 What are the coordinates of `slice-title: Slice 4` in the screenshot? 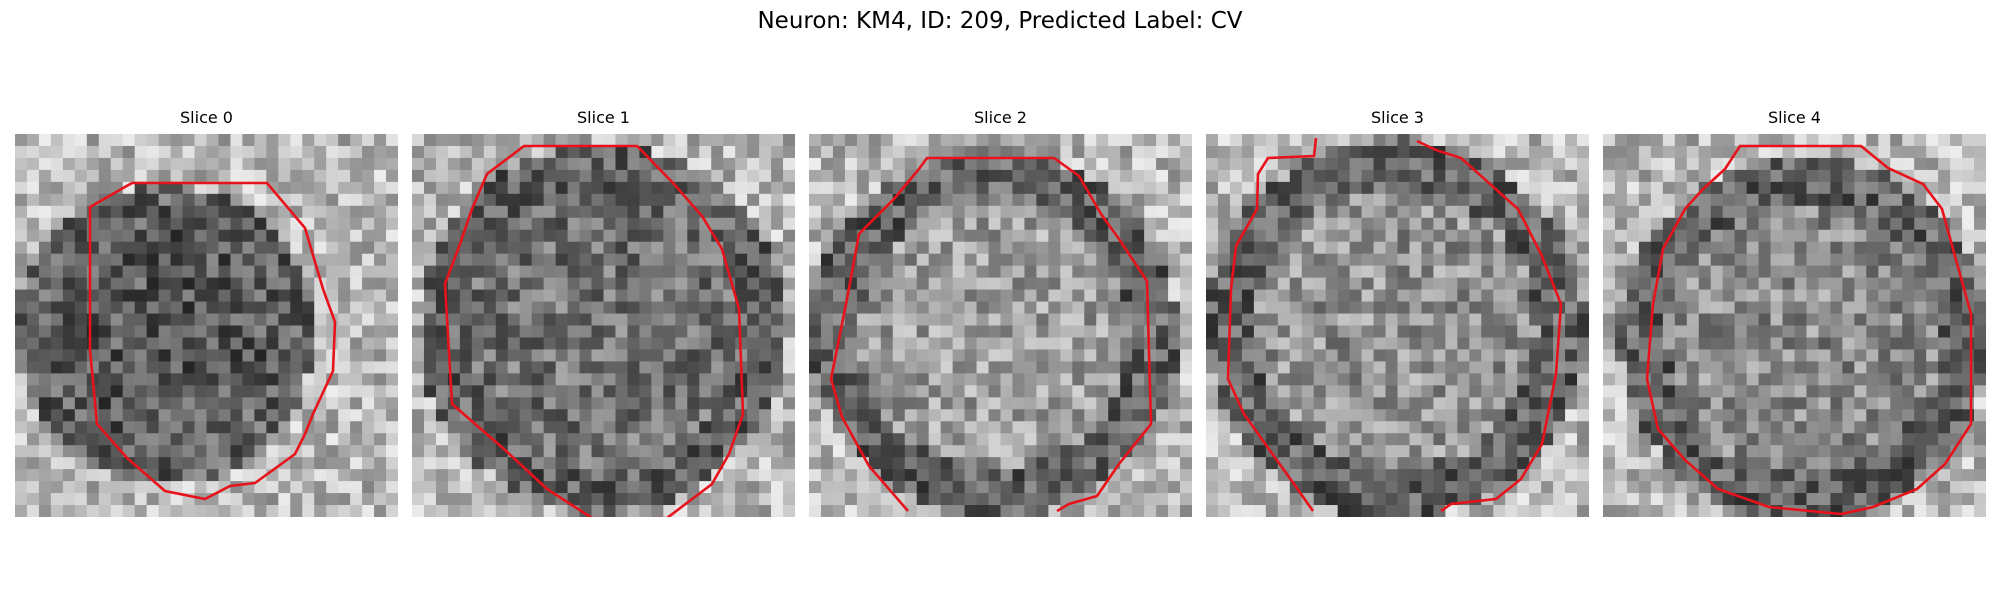 It's located at (1794, 117).